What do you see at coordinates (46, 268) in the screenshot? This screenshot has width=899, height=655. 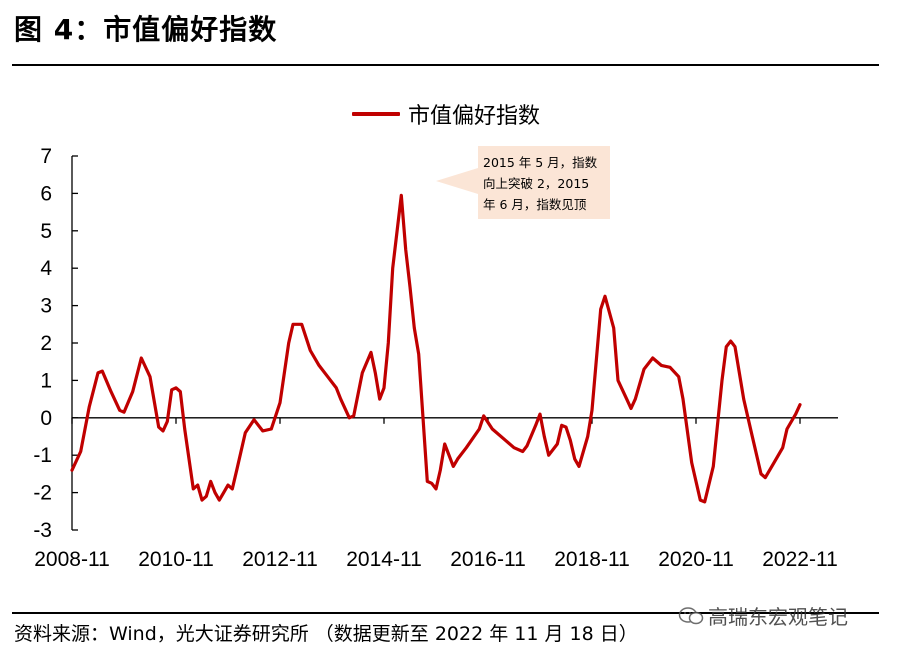 I see `y-tick-label: 4` at bounding box center [46, 268].